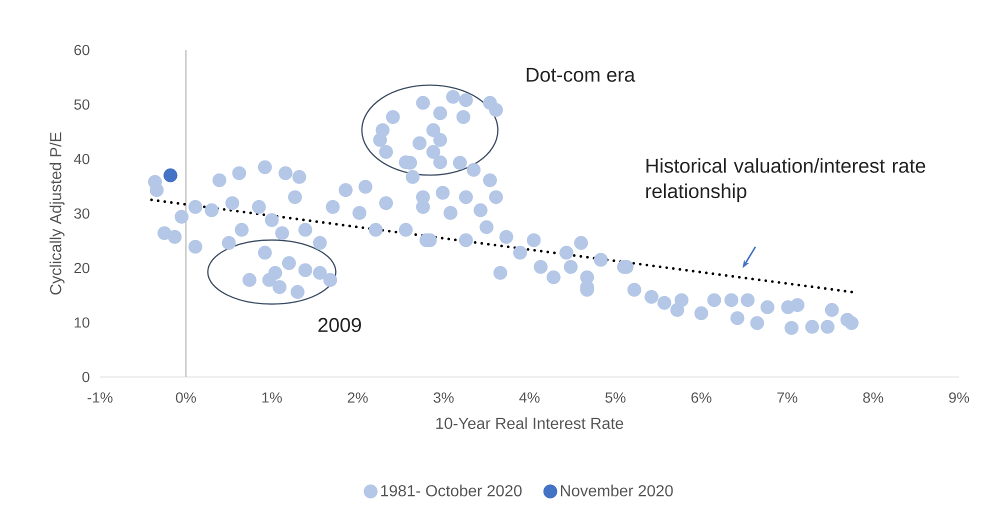 This screenshot has height=521, width=988. What do you see at coordinates (82, 322) in the screenshot?
I see `y-tick-label: 10` at bounding box center [82, 322].